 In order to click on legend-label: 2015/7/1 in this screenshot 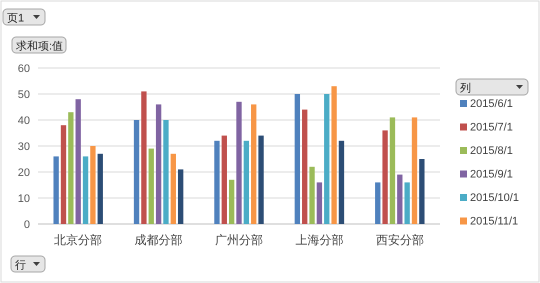, I will do `click(491, 128)`.